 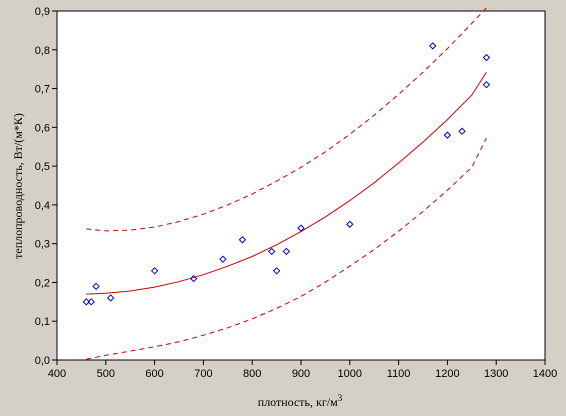 I want to click on x-tick-label: 800, so click(x=252, y=374).